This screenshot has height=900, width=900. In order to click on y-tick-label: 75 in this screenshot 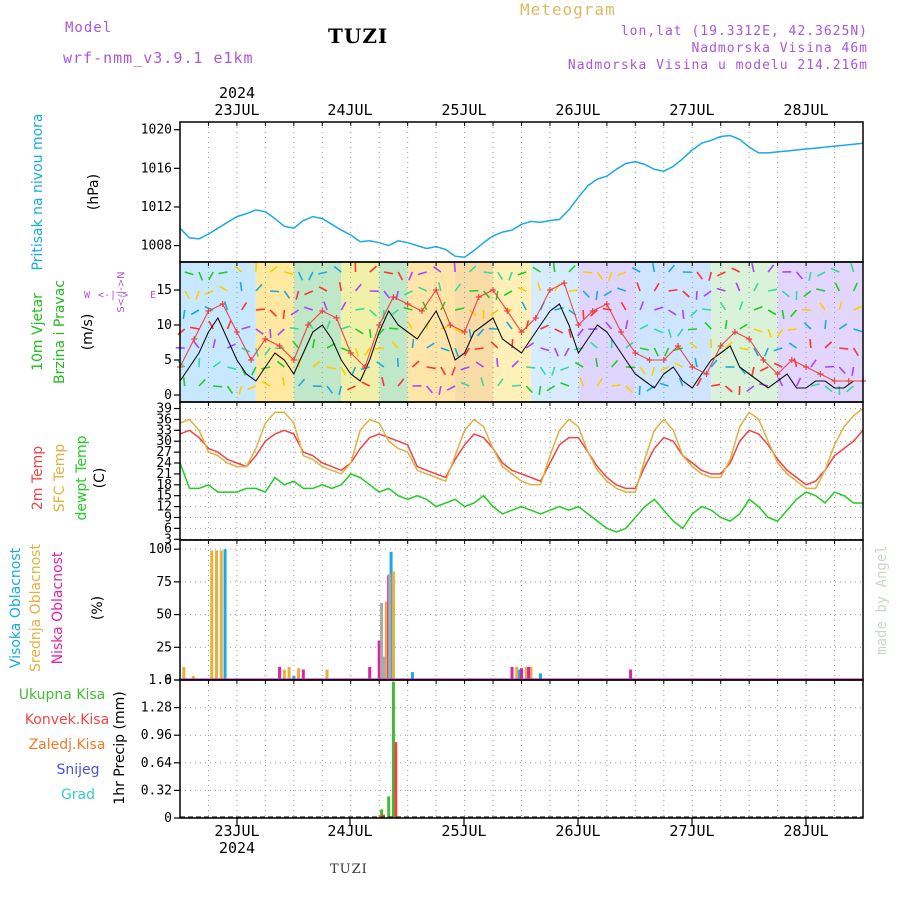, I will do `click(164, 582)`.